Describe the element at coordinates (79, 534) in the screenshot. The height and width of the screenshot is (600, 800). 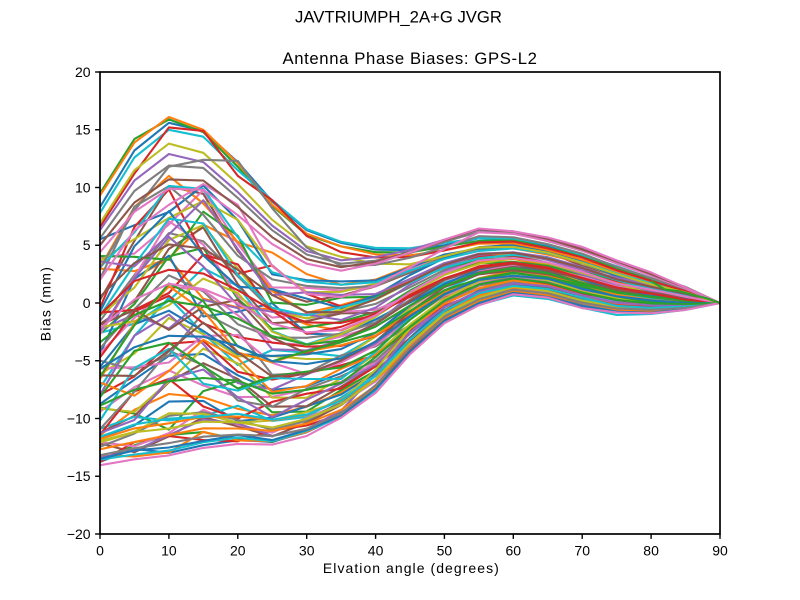
I see `svg-text: −20` at that location.